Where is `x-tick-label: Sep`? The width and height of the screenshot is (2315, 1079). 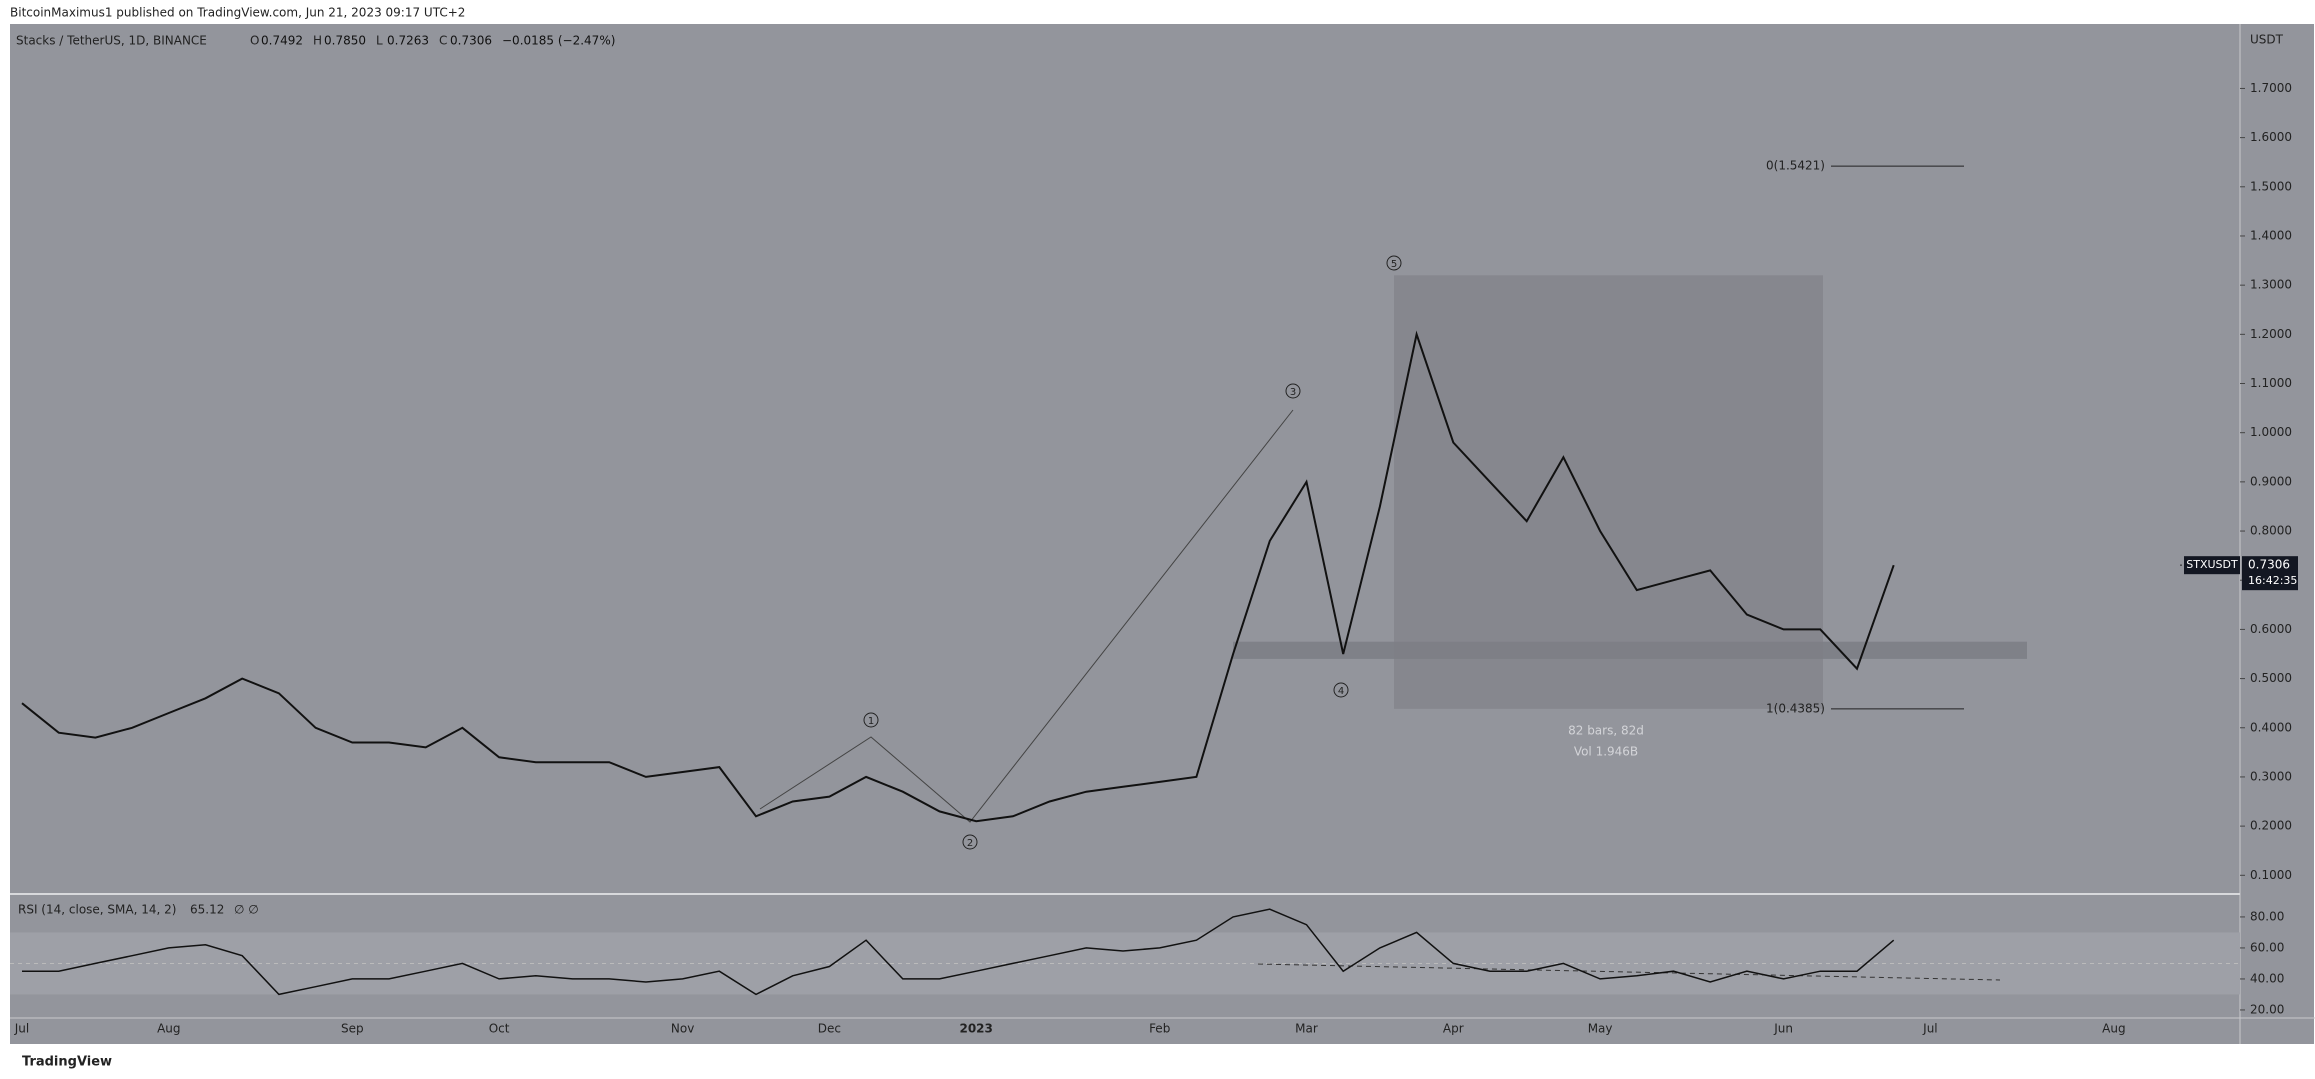
x-tick-label: Sep is located at coordinates (352, 1029).